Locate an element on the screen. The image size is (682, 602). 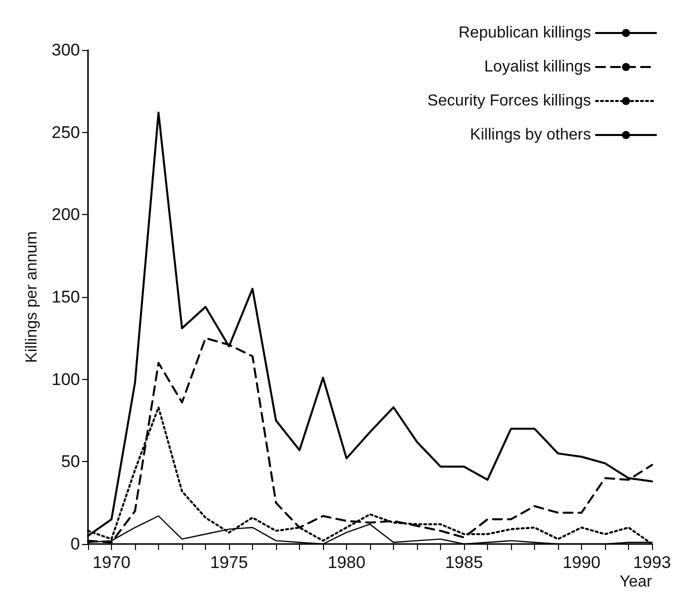
x-tick-label: 1990 is located at coordinates (581, 562).